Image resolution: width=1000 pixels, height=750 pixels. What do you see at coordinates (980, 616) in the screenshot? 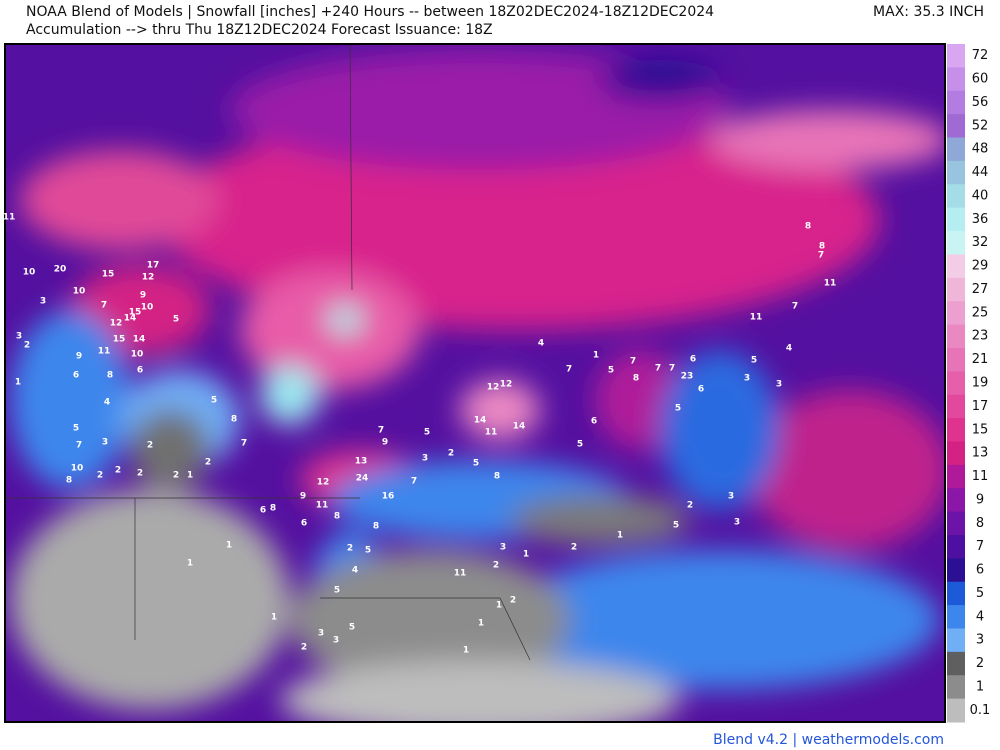
I see `colorbar-label: 4` at bounding box center [980, 616].